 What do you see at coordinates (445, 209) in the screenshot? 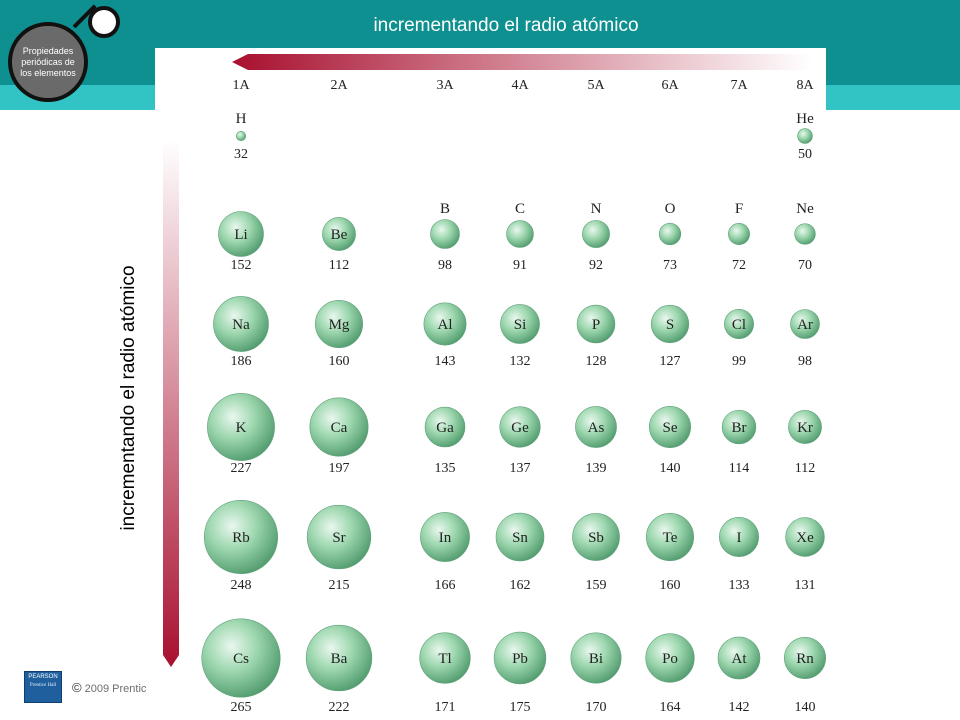
I see `element-symbol: B` at bounding box center [445, 209].